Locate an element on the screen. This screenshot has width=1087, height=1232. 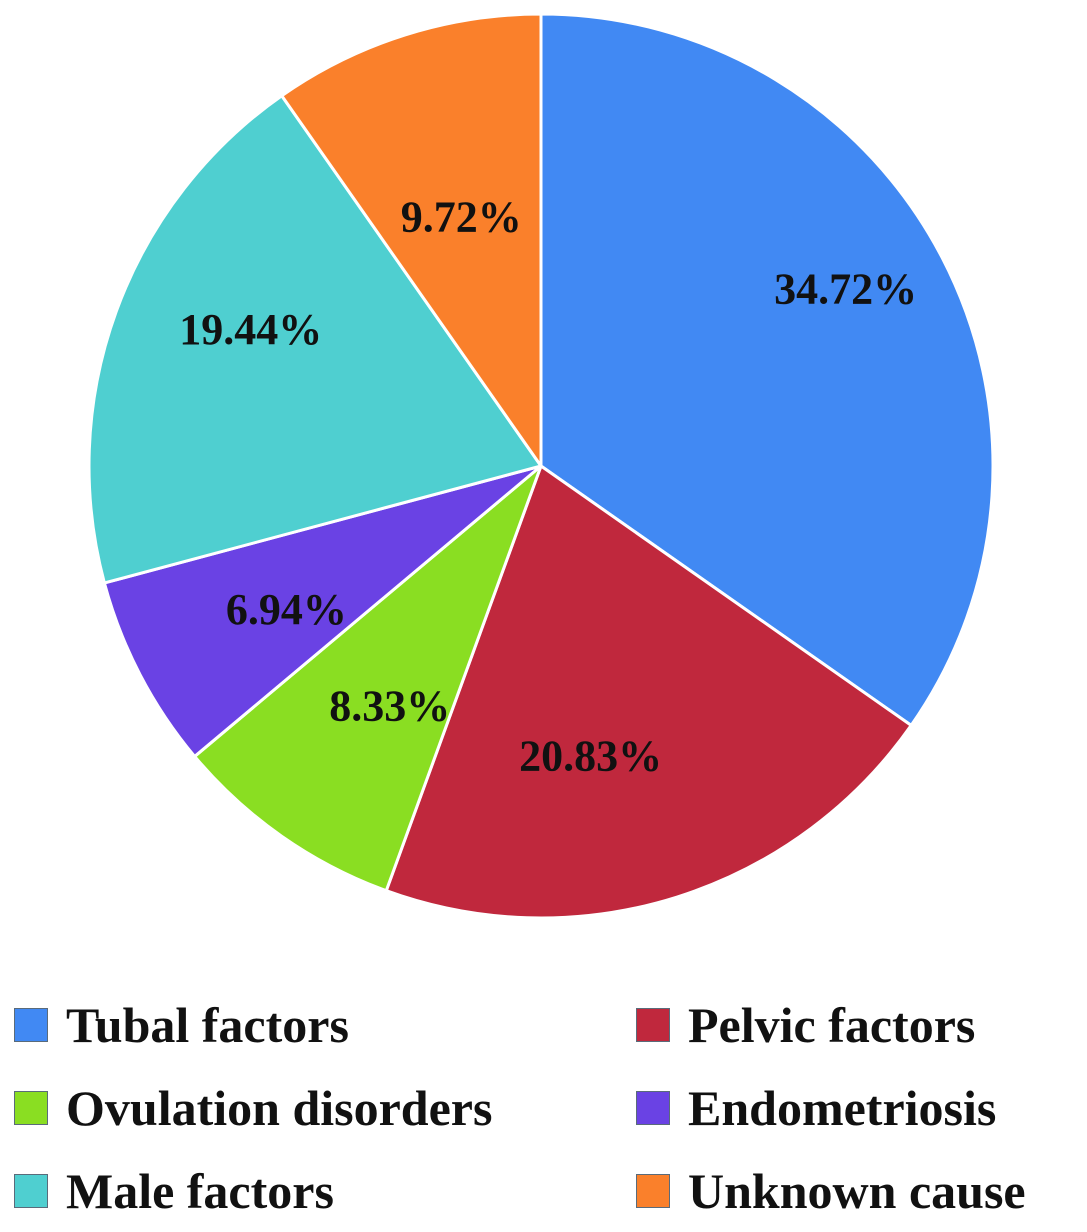
legend-label-tubal-factors: Tubal factors is located at coordinates (207, 1025).